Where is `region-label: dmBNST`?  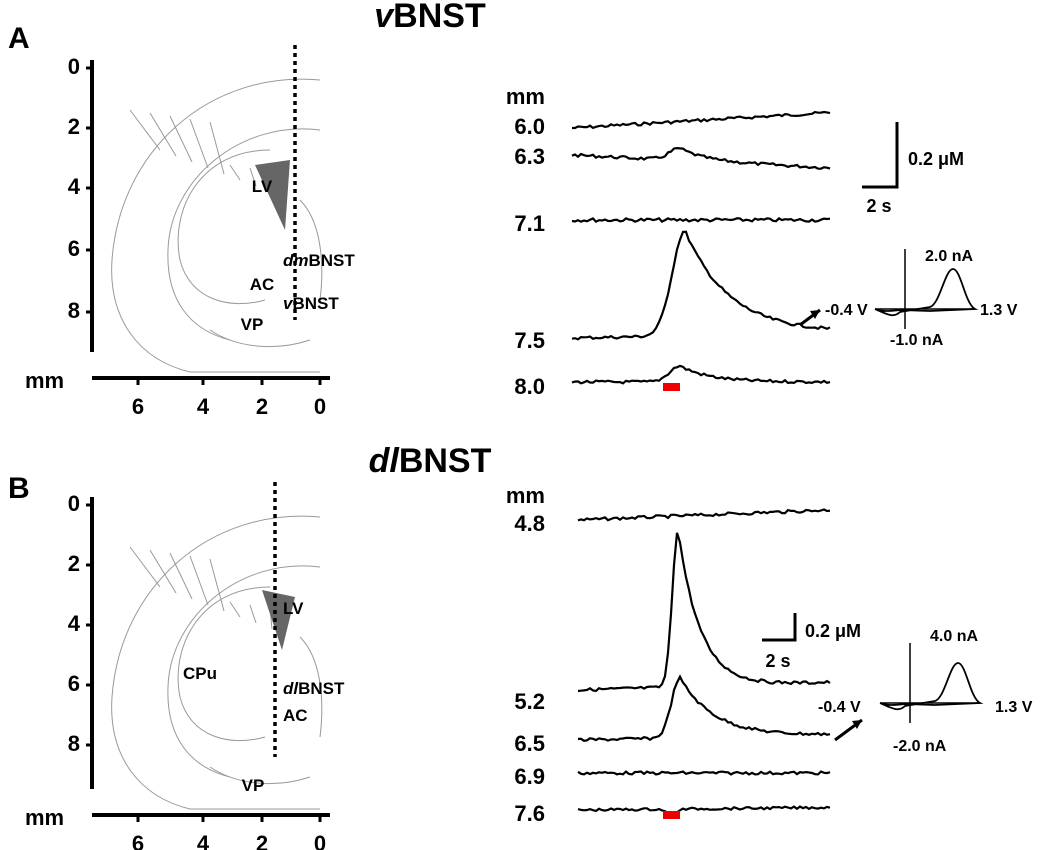 region-label: dmBNST is located at coordinates (319, 260).